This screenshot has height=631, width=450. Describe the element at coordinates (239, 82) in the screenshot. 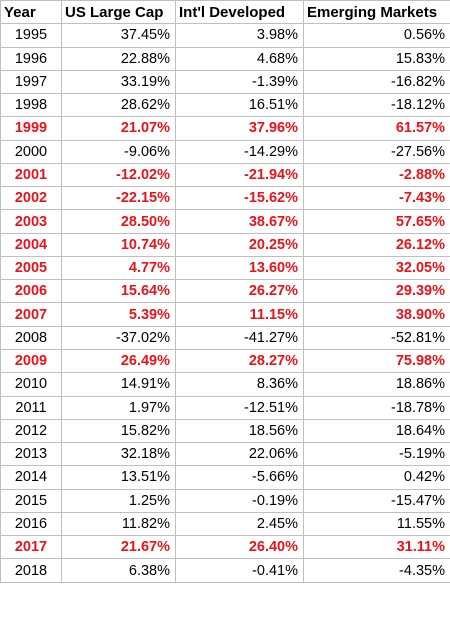

I see `cell-intl-developed: -1.39%` at that location.